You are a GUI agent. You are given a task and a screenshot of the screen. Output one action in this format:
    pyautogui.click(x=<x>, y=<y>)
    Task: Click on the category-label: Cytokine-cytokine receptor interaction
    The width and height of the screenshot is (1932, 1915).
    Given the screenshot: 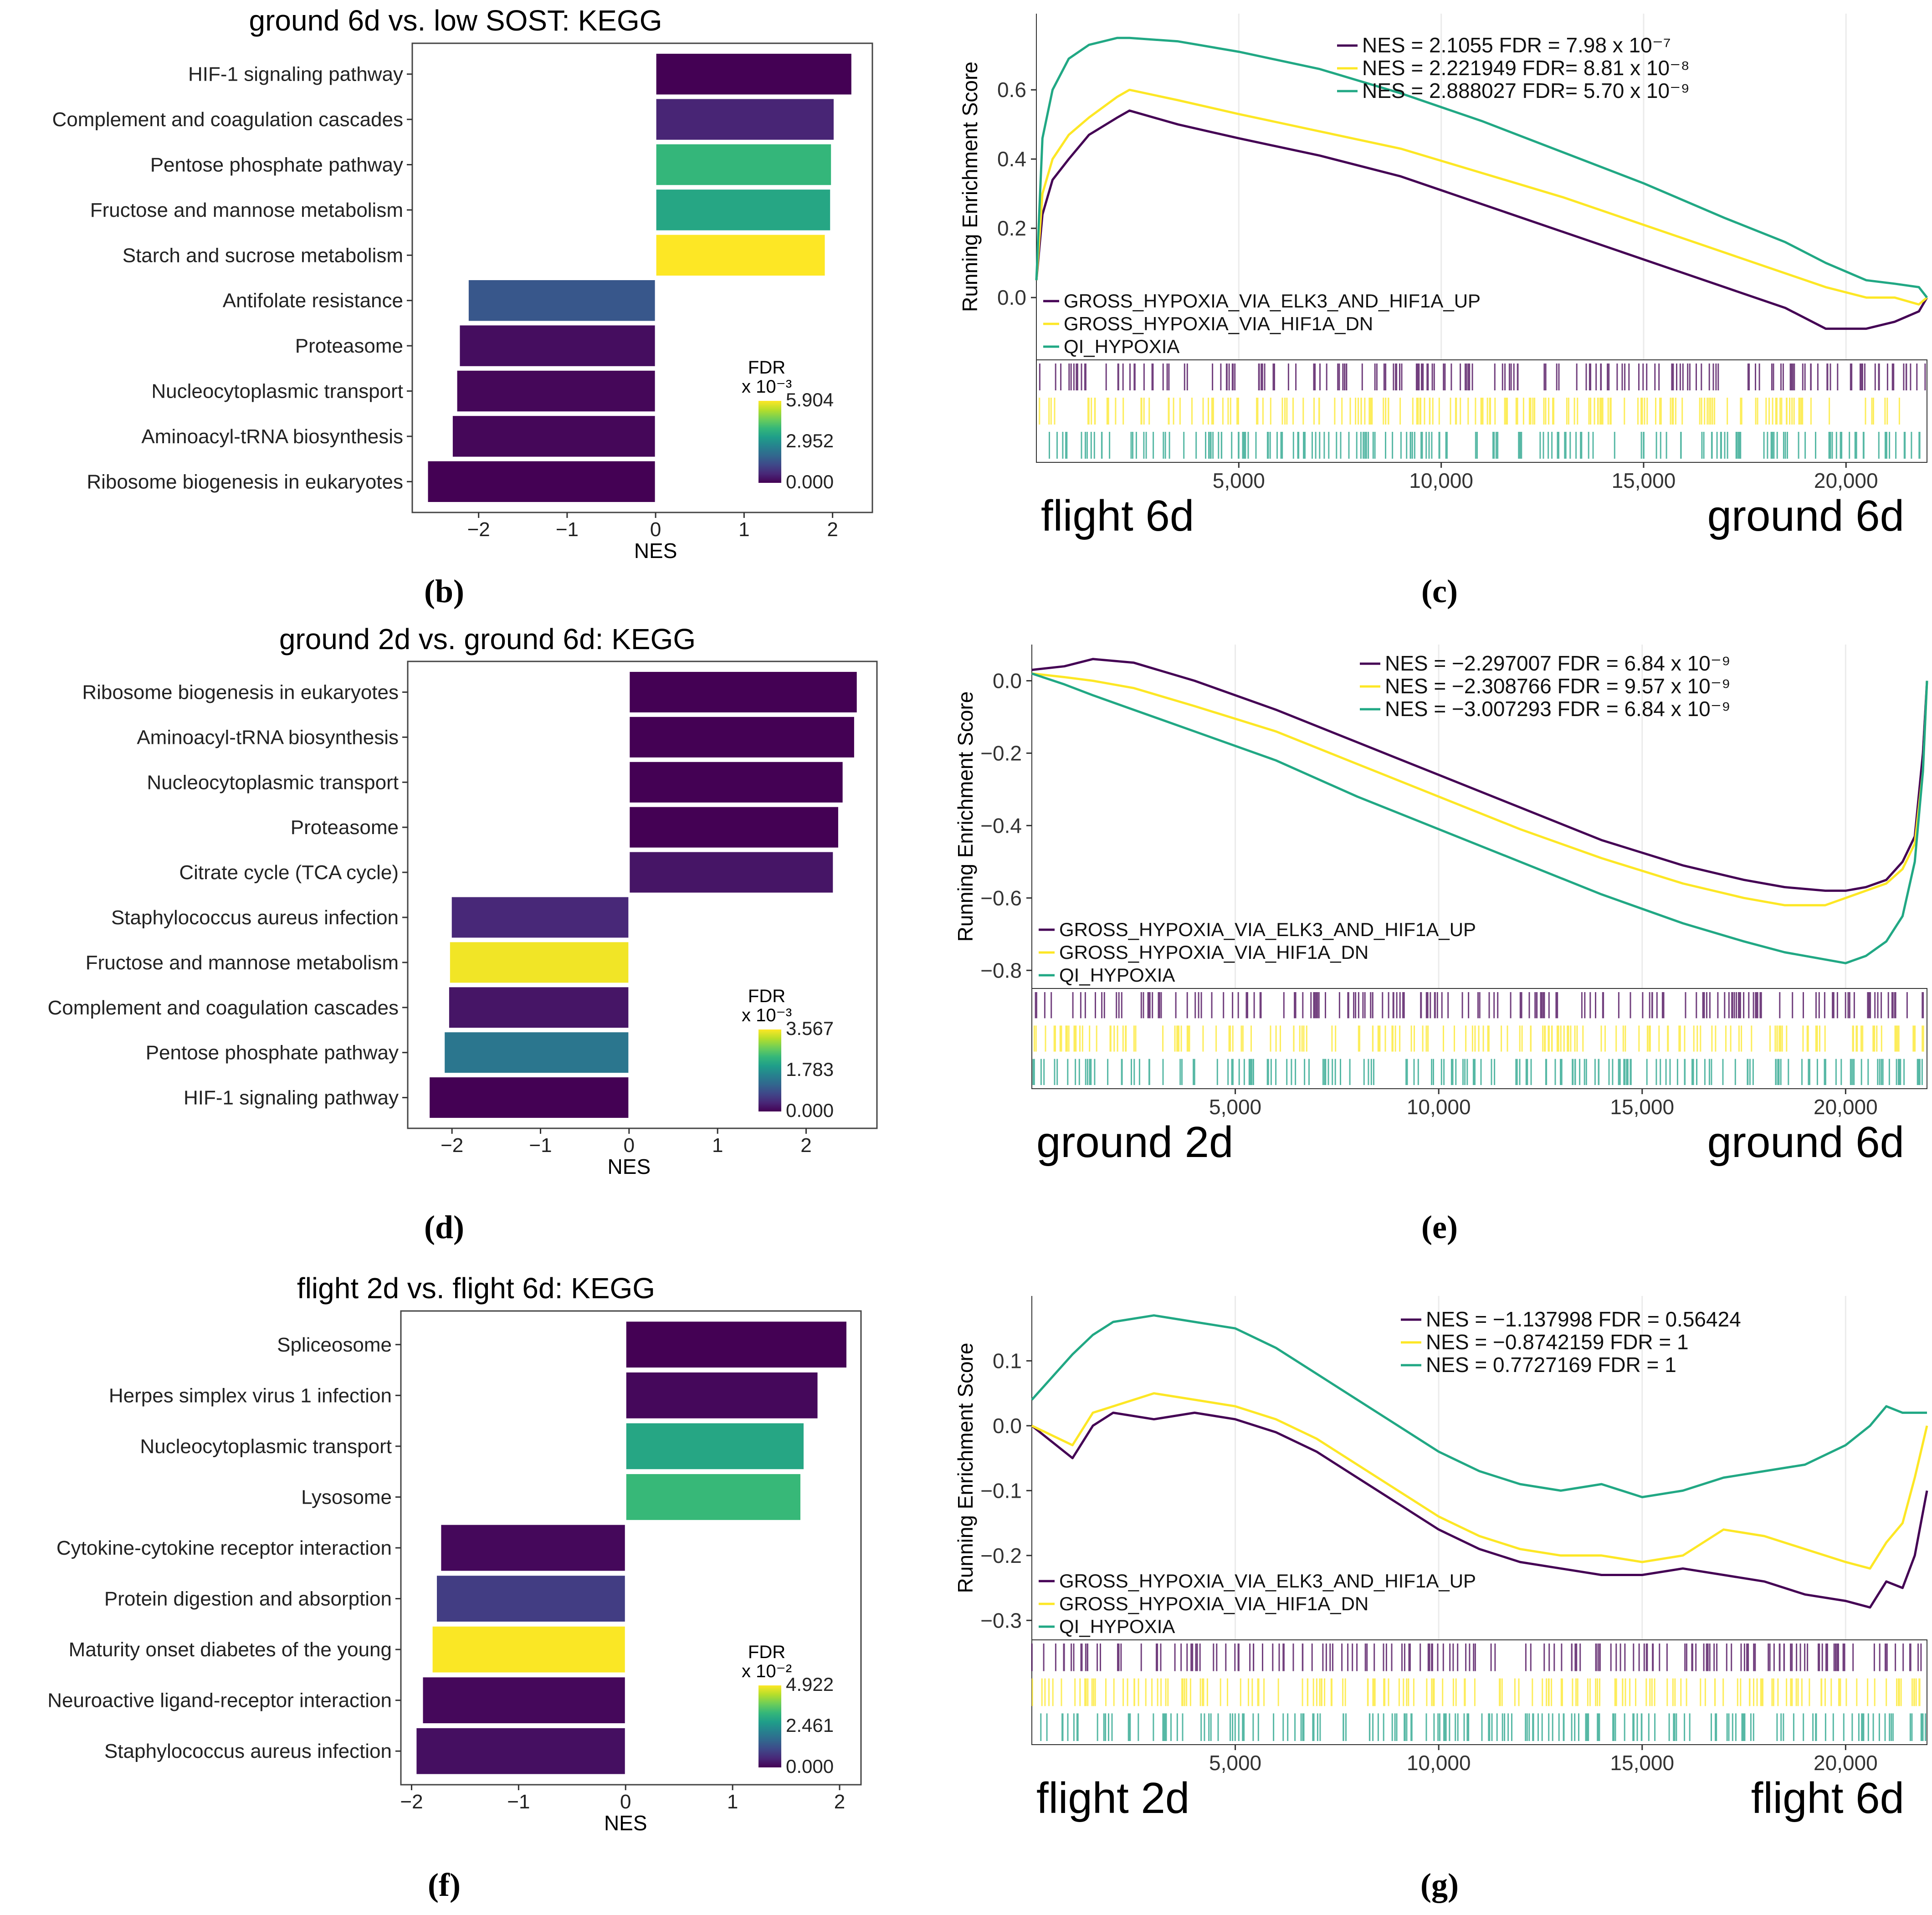 What is the action you would take?
    pyautogui.click(x=224, y=1548)
    